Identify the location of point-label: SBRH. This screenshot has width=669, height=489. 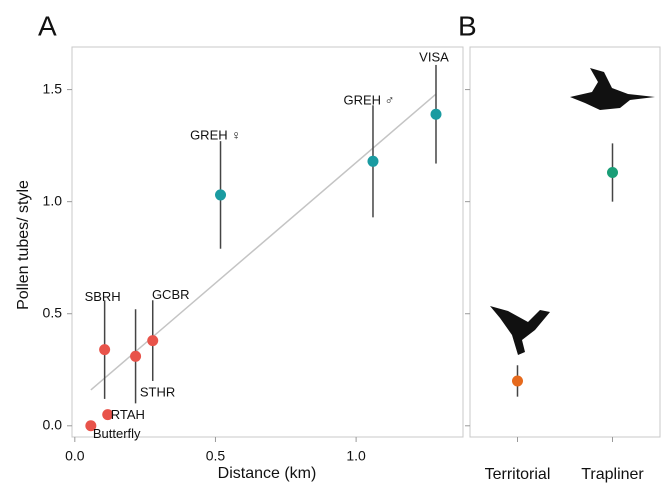
(103, 296).